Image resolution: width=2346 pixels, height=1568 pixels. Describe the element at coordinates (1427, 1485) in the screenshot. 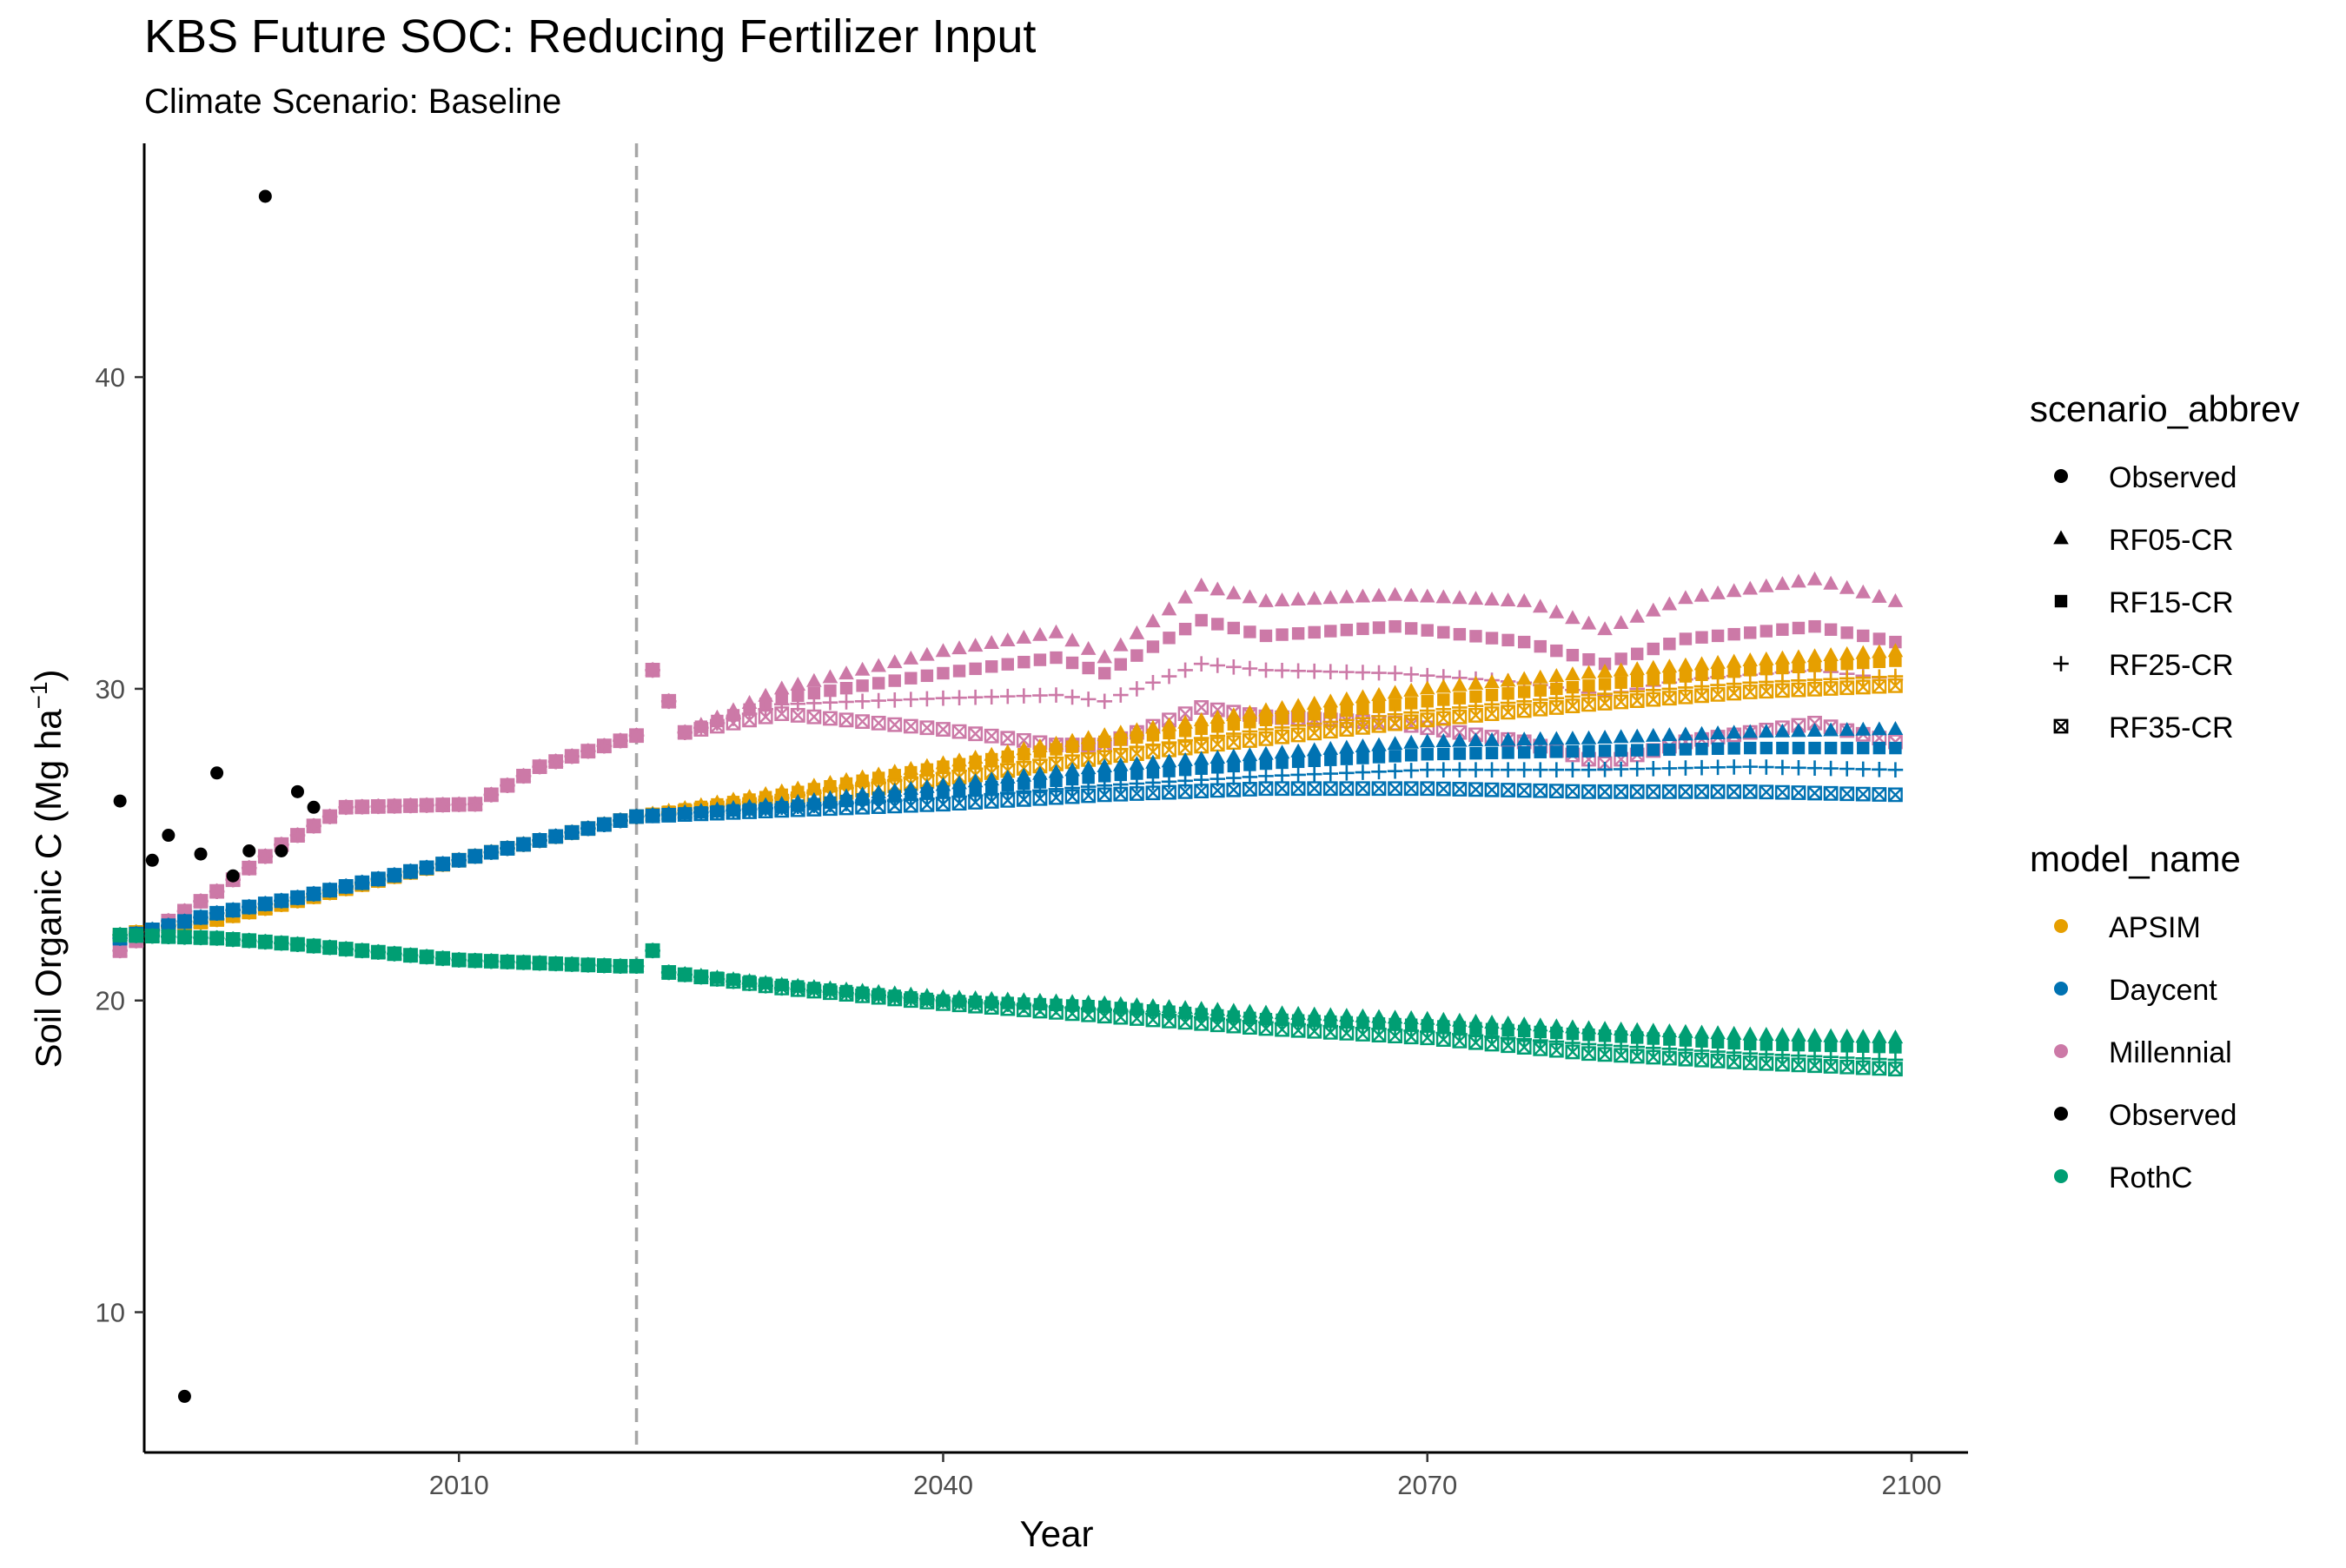

I see `x-tick-label: 2070` at that location.